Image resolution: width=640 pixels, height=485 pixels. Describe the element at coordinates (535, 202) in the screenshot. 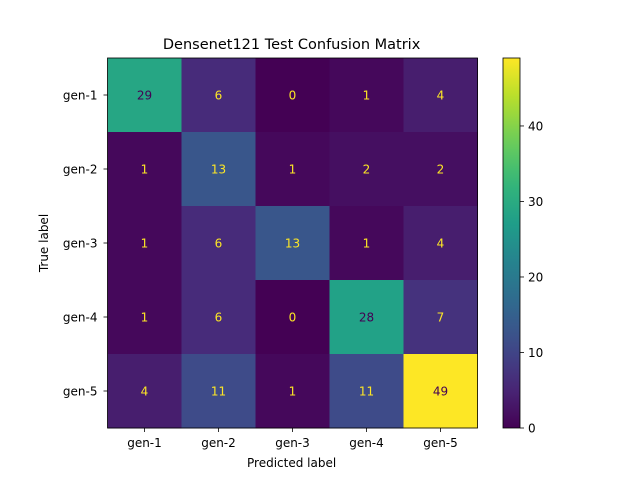

I see `colorbar-tick-label: 30` at that location.